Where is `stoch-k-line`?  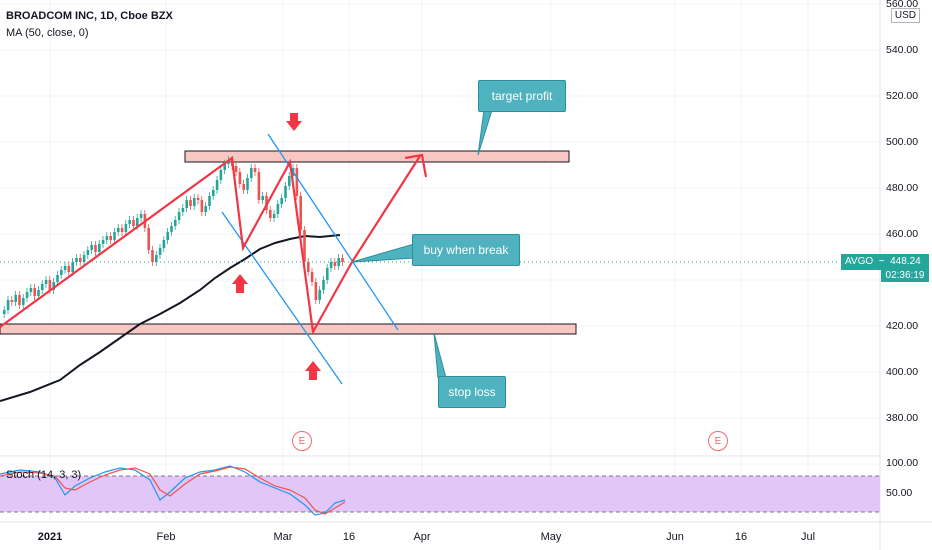
stoch-k-line is located at coordinates (173, 490).